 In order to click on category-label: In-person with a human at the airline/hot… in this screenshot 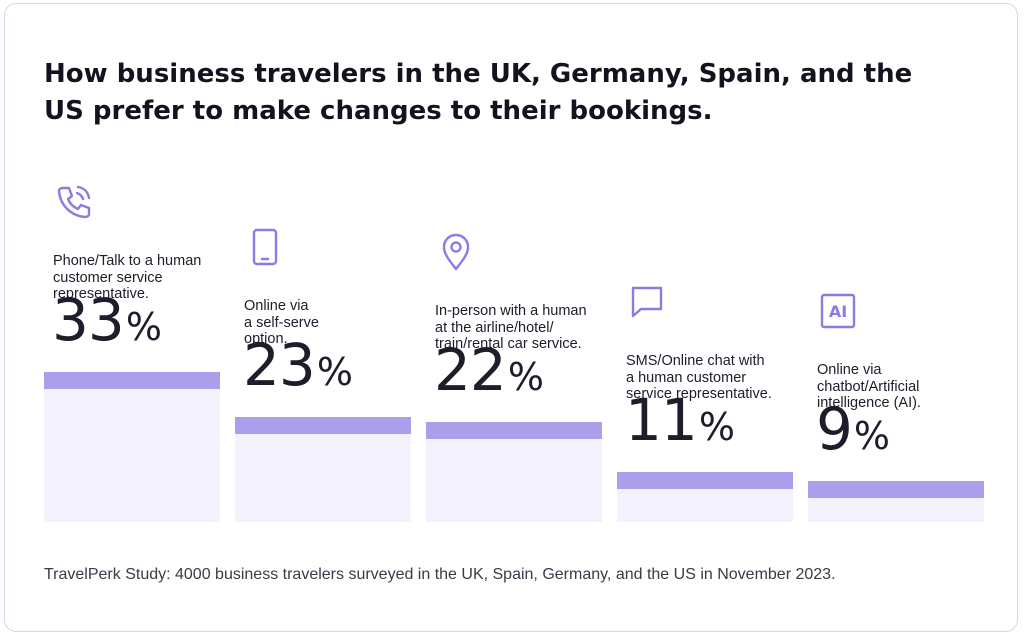, I will do `click(530, 328)`.